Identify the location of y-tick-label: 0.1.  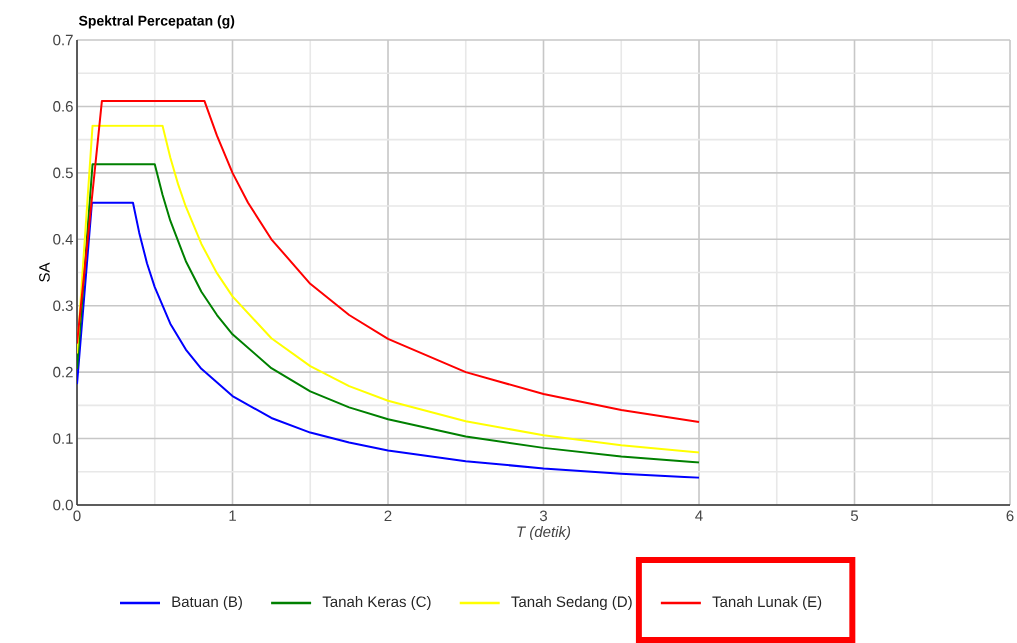
(63, 438).